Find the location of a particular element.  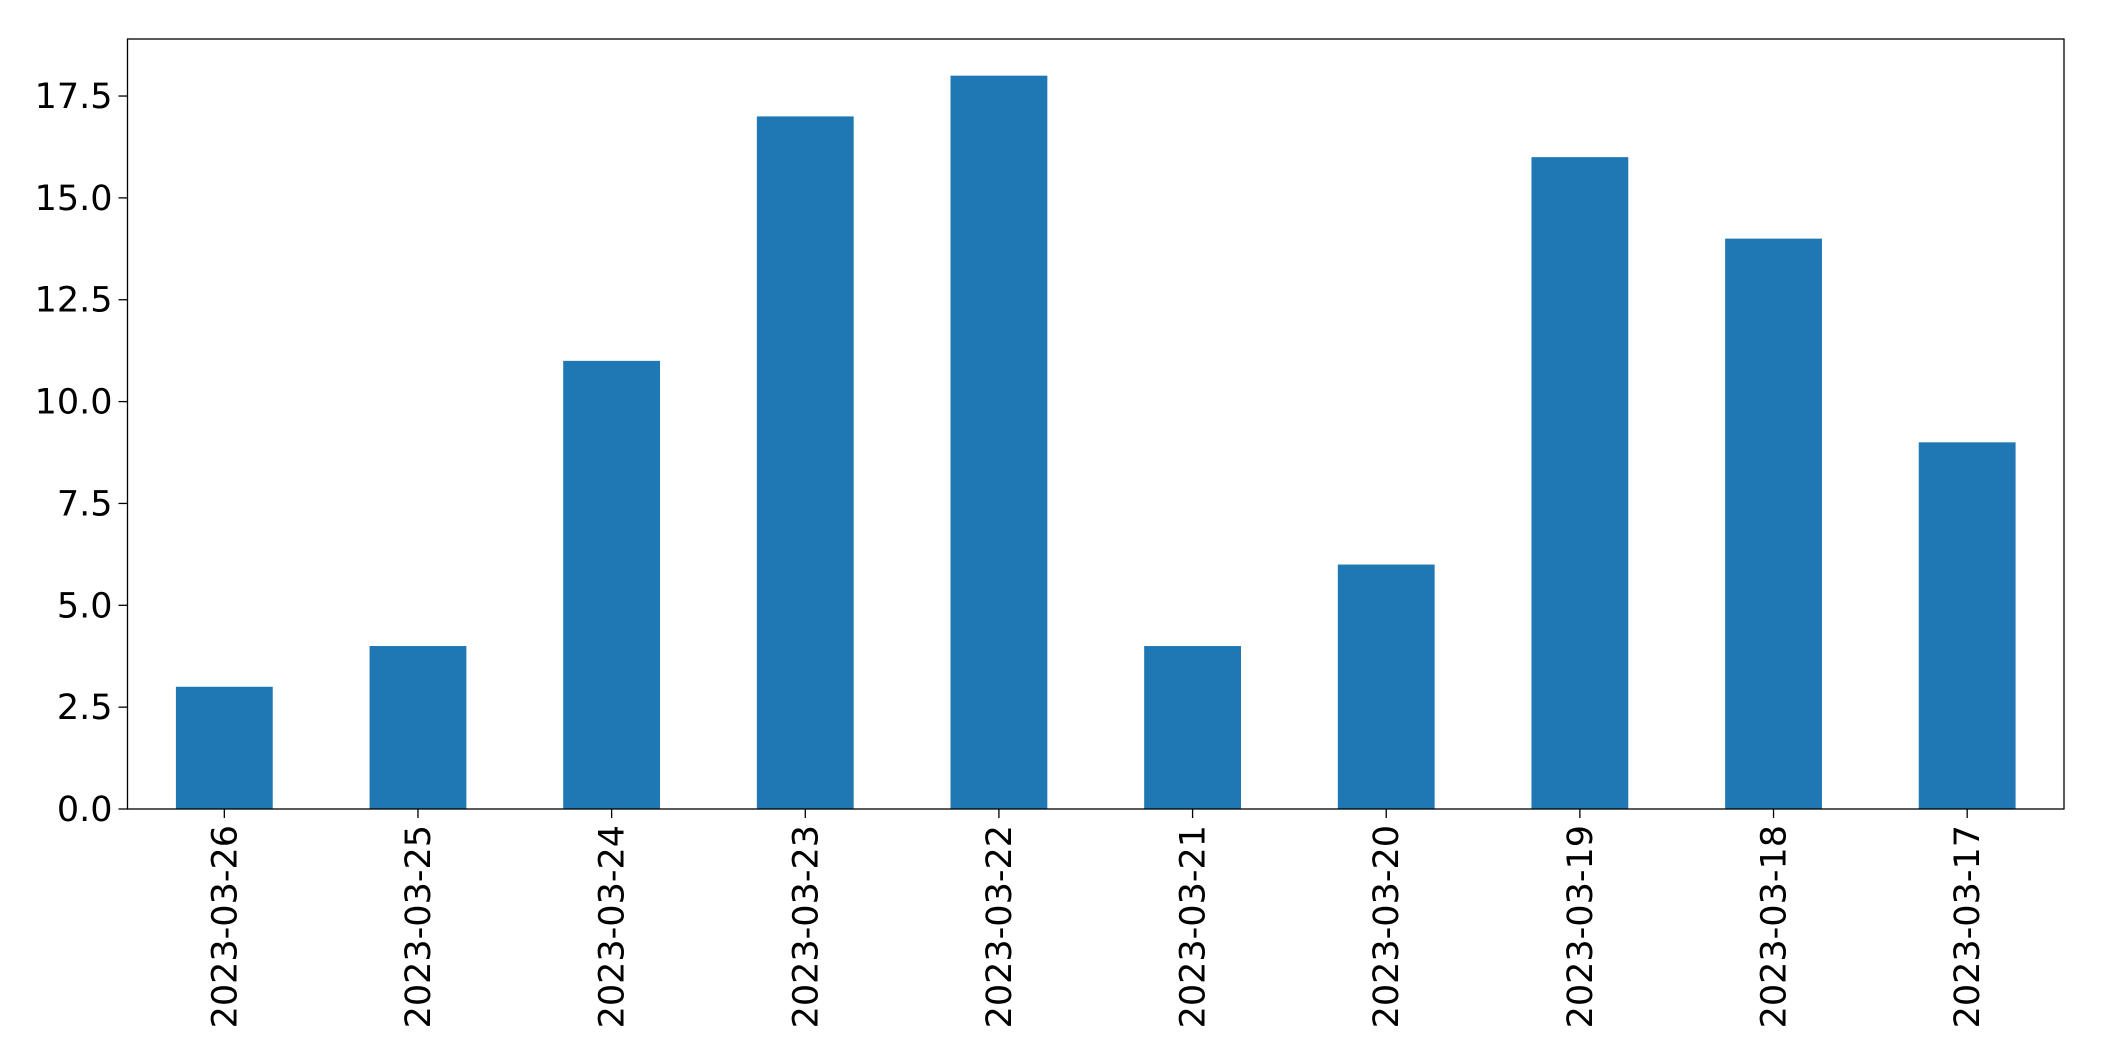

x-tick-label: 2023-03-21 is located at coordinates (1194, 926).